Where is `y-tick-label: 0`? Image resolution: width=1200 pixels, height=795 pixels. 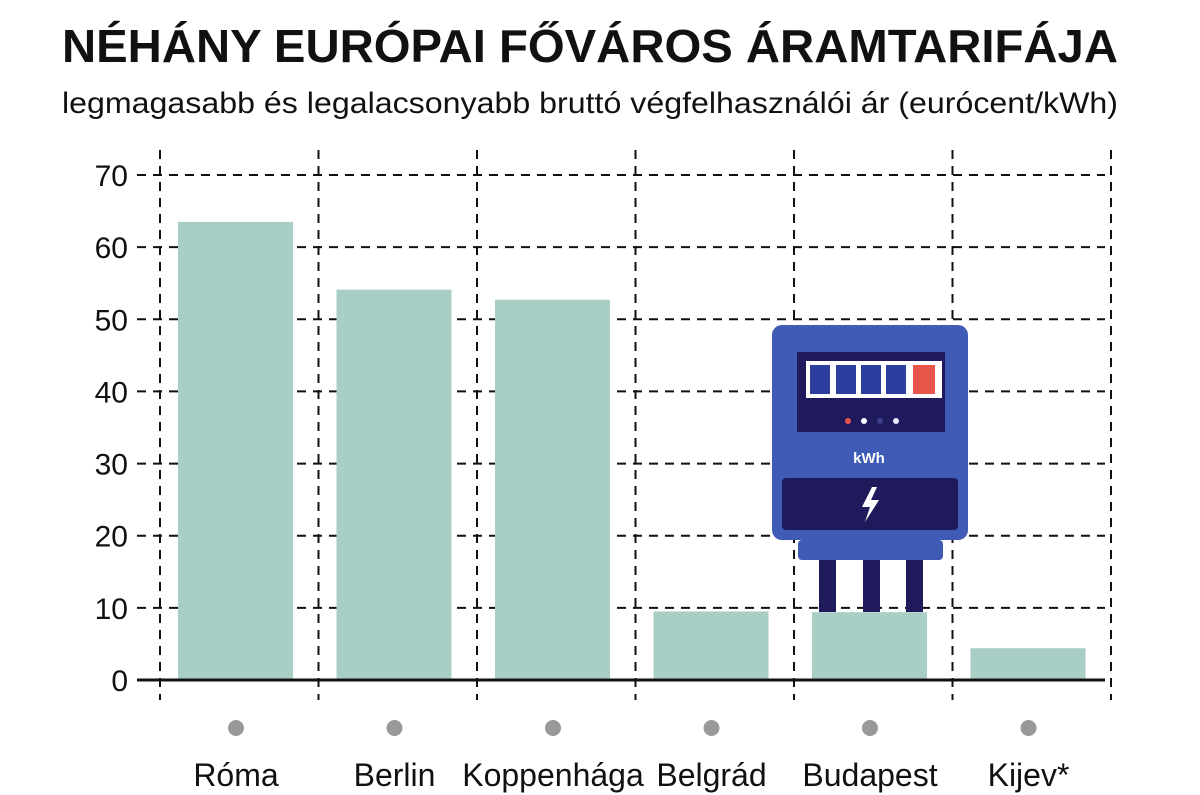 y-tick-label: 0 is located at coordinates (119, 681).